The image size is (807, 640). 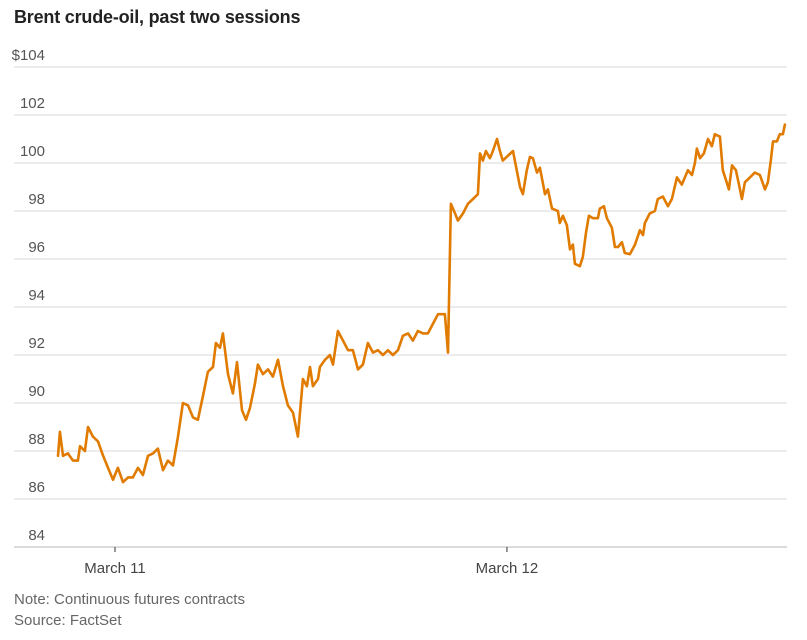 I want to click on y-tick-label: 84, so click(x=36, y=535).